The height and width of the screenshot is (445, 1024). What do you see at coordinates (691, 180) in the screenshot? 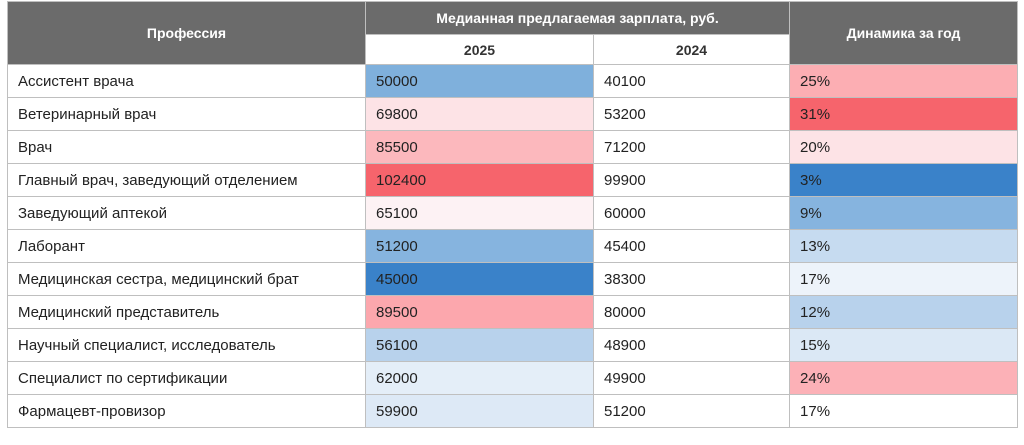
I see `cell-salary-2024: 99900` at bounding box center [691, 180].